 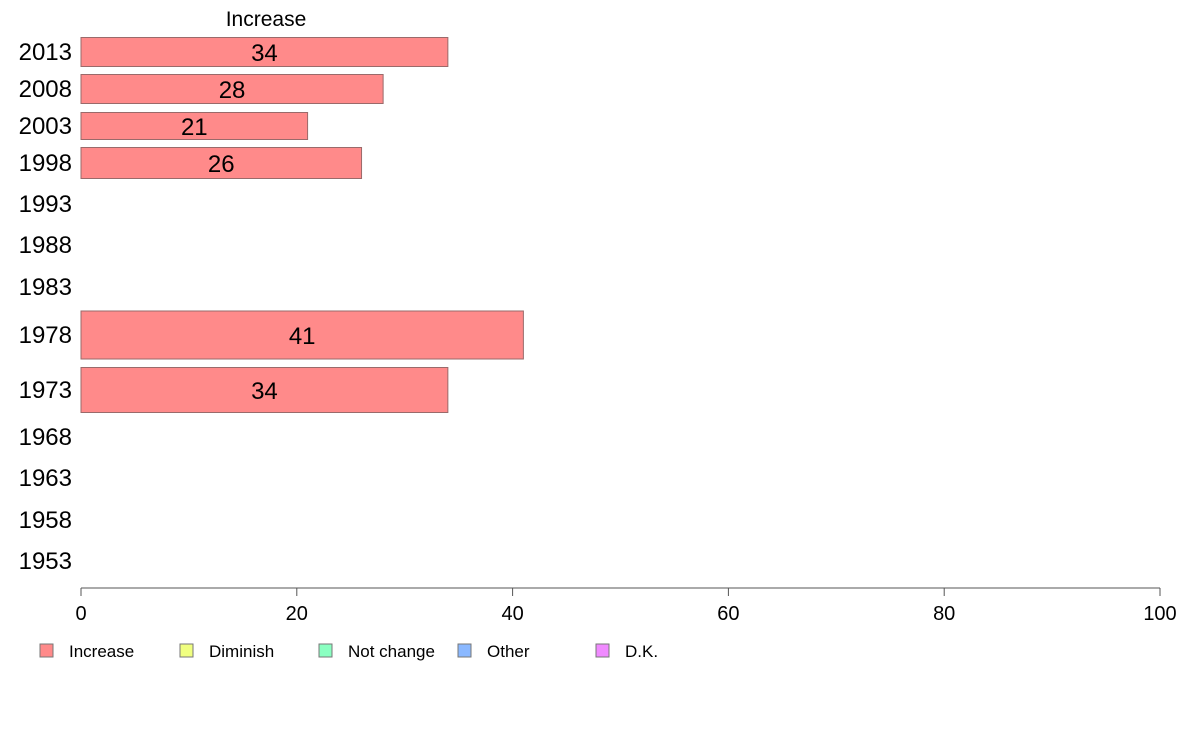 What do you see at coordinates (241, 651) in the screenshot?
I see `legend-label: Diminish` at bounding box center [241, 651].